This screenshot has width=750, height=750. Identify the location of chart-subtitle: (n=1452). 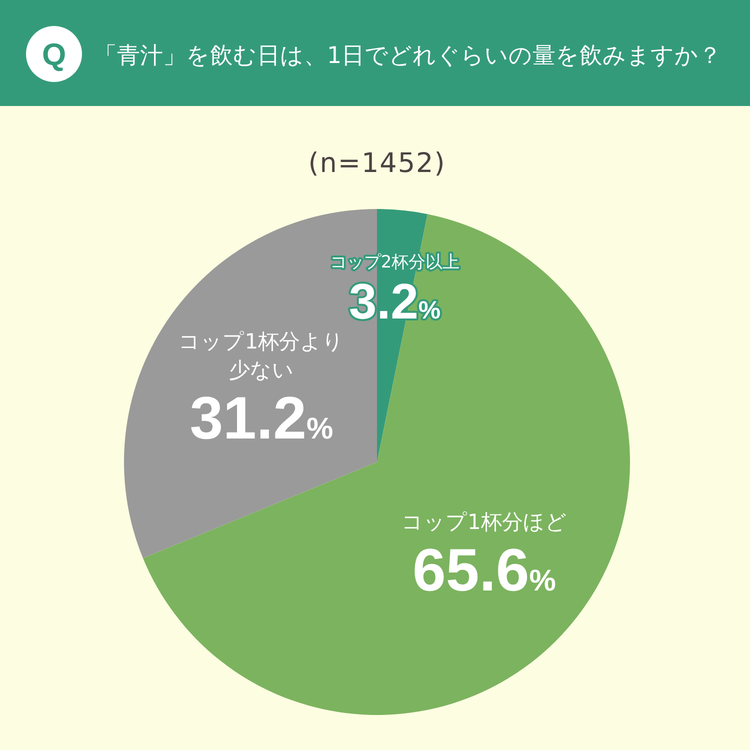
(377, 163).